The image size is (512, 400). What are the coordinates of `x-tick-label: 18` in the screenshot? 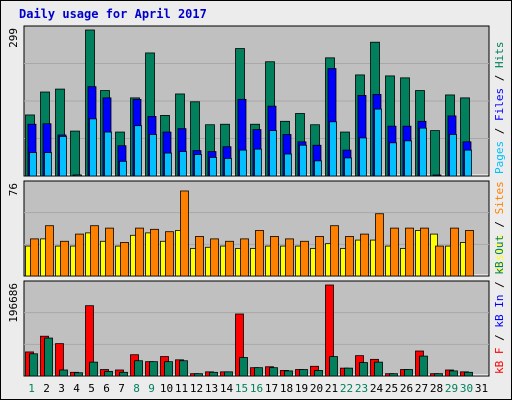 It's located at (286, 388).